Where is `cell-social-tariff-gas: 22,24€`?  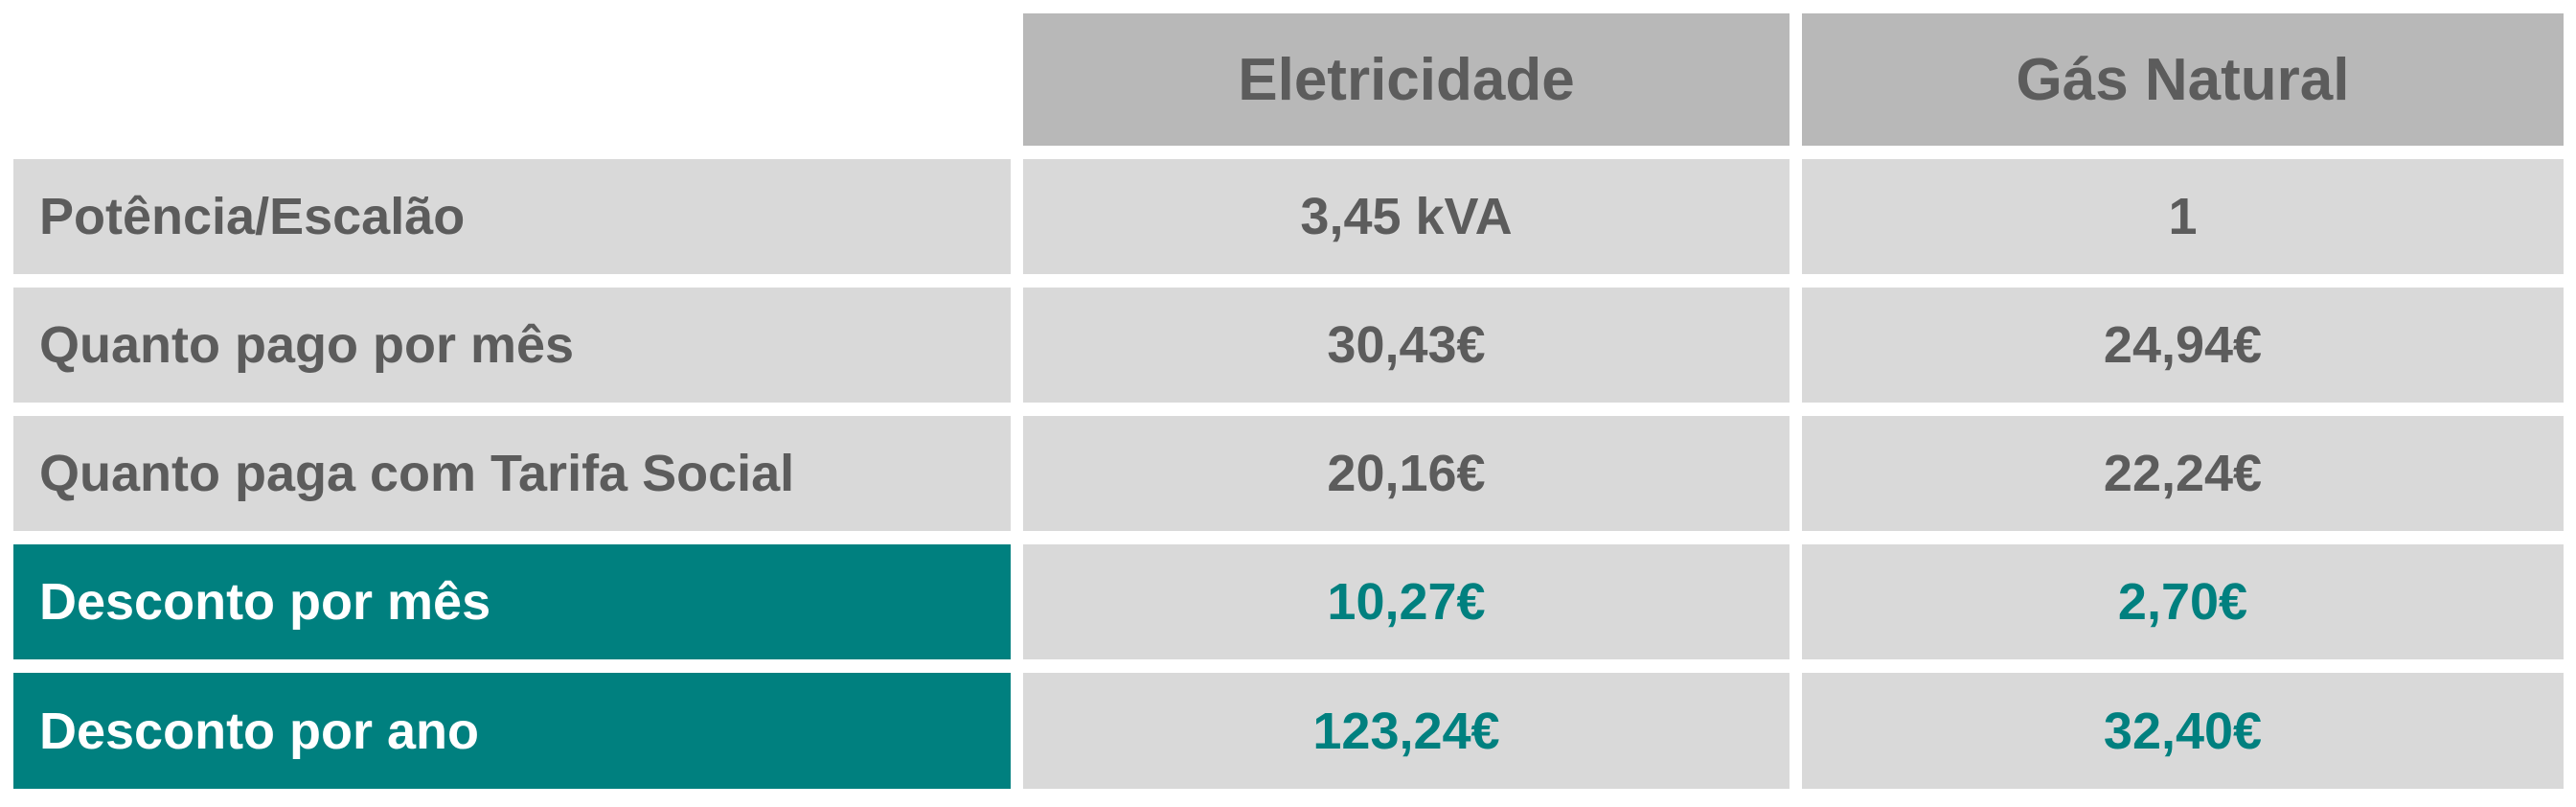 cell-social-tariff-gas: 22,24€ is located at coordinates (2183, 474).